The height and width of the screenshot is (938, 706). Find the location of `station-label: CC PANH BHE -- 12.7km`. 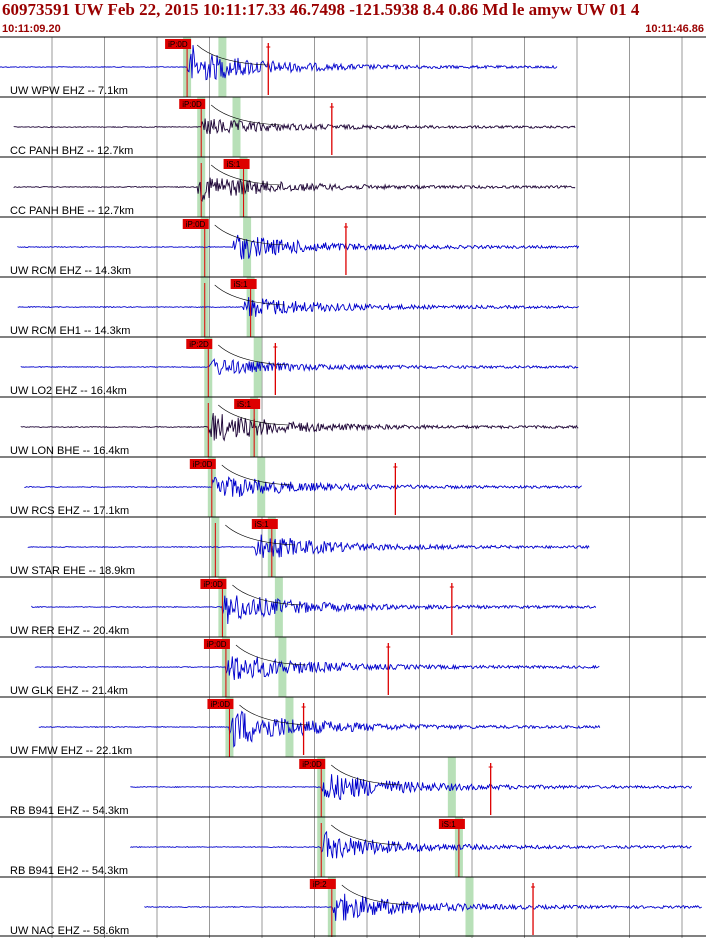

station-label: CC PANH BHE -- 12.7km is located at coordinates (72, 211).